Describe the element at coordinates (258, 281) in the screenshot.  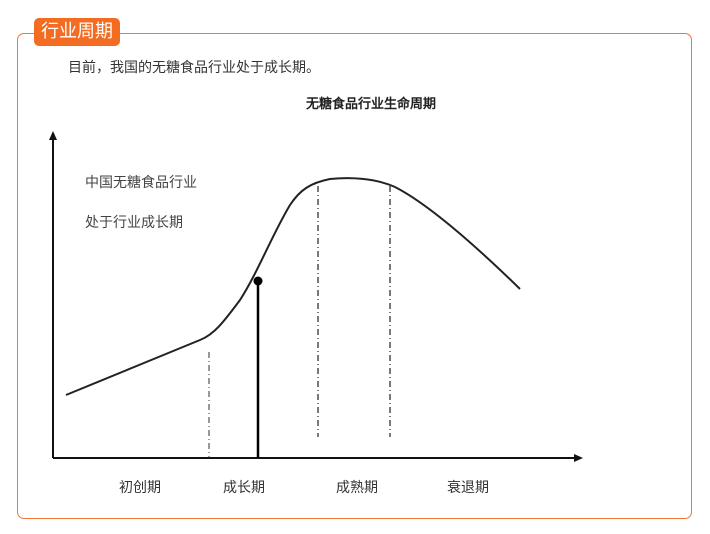
I see `current-position-marker` at that location.